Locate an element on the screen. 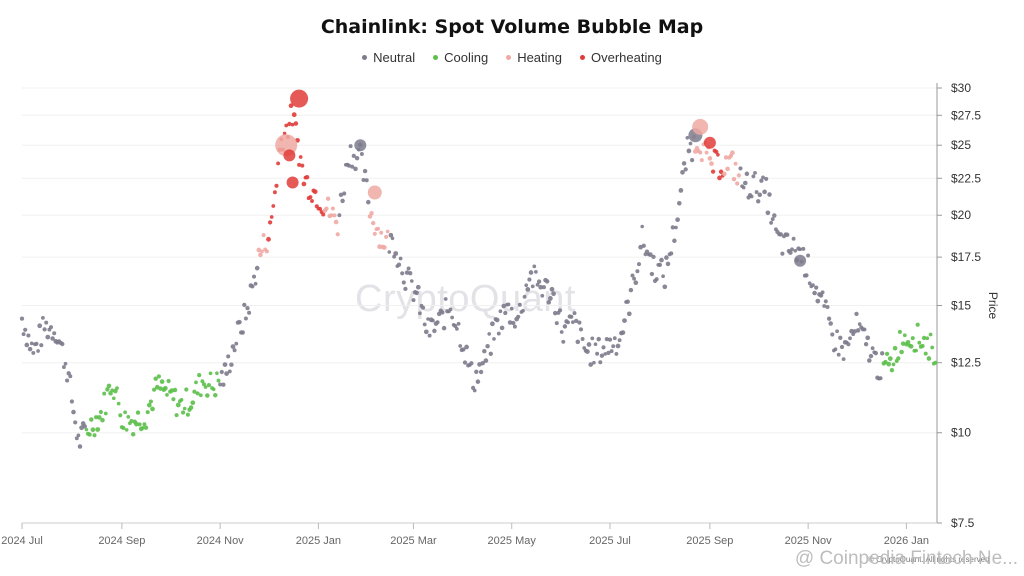  legend-label-heating: Heating is located at coordinates (539, 57).